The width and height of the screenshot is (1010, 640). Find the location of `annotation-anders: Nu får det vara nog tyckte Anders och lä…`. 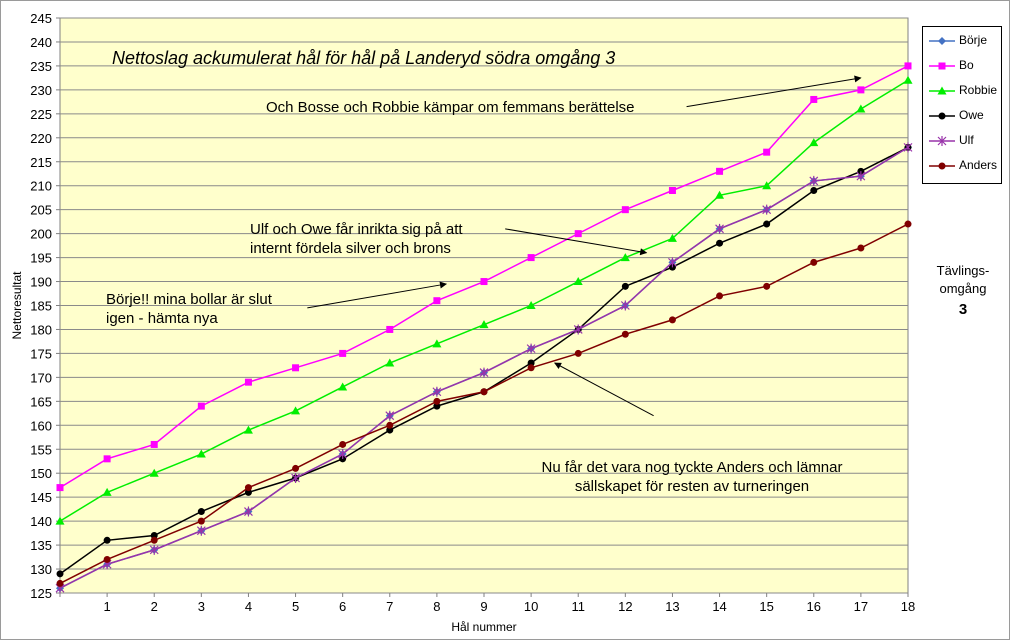

annotation-anders: Nu får det vara nog tyckte Anders och lä… is located at coordinates (692, 477).